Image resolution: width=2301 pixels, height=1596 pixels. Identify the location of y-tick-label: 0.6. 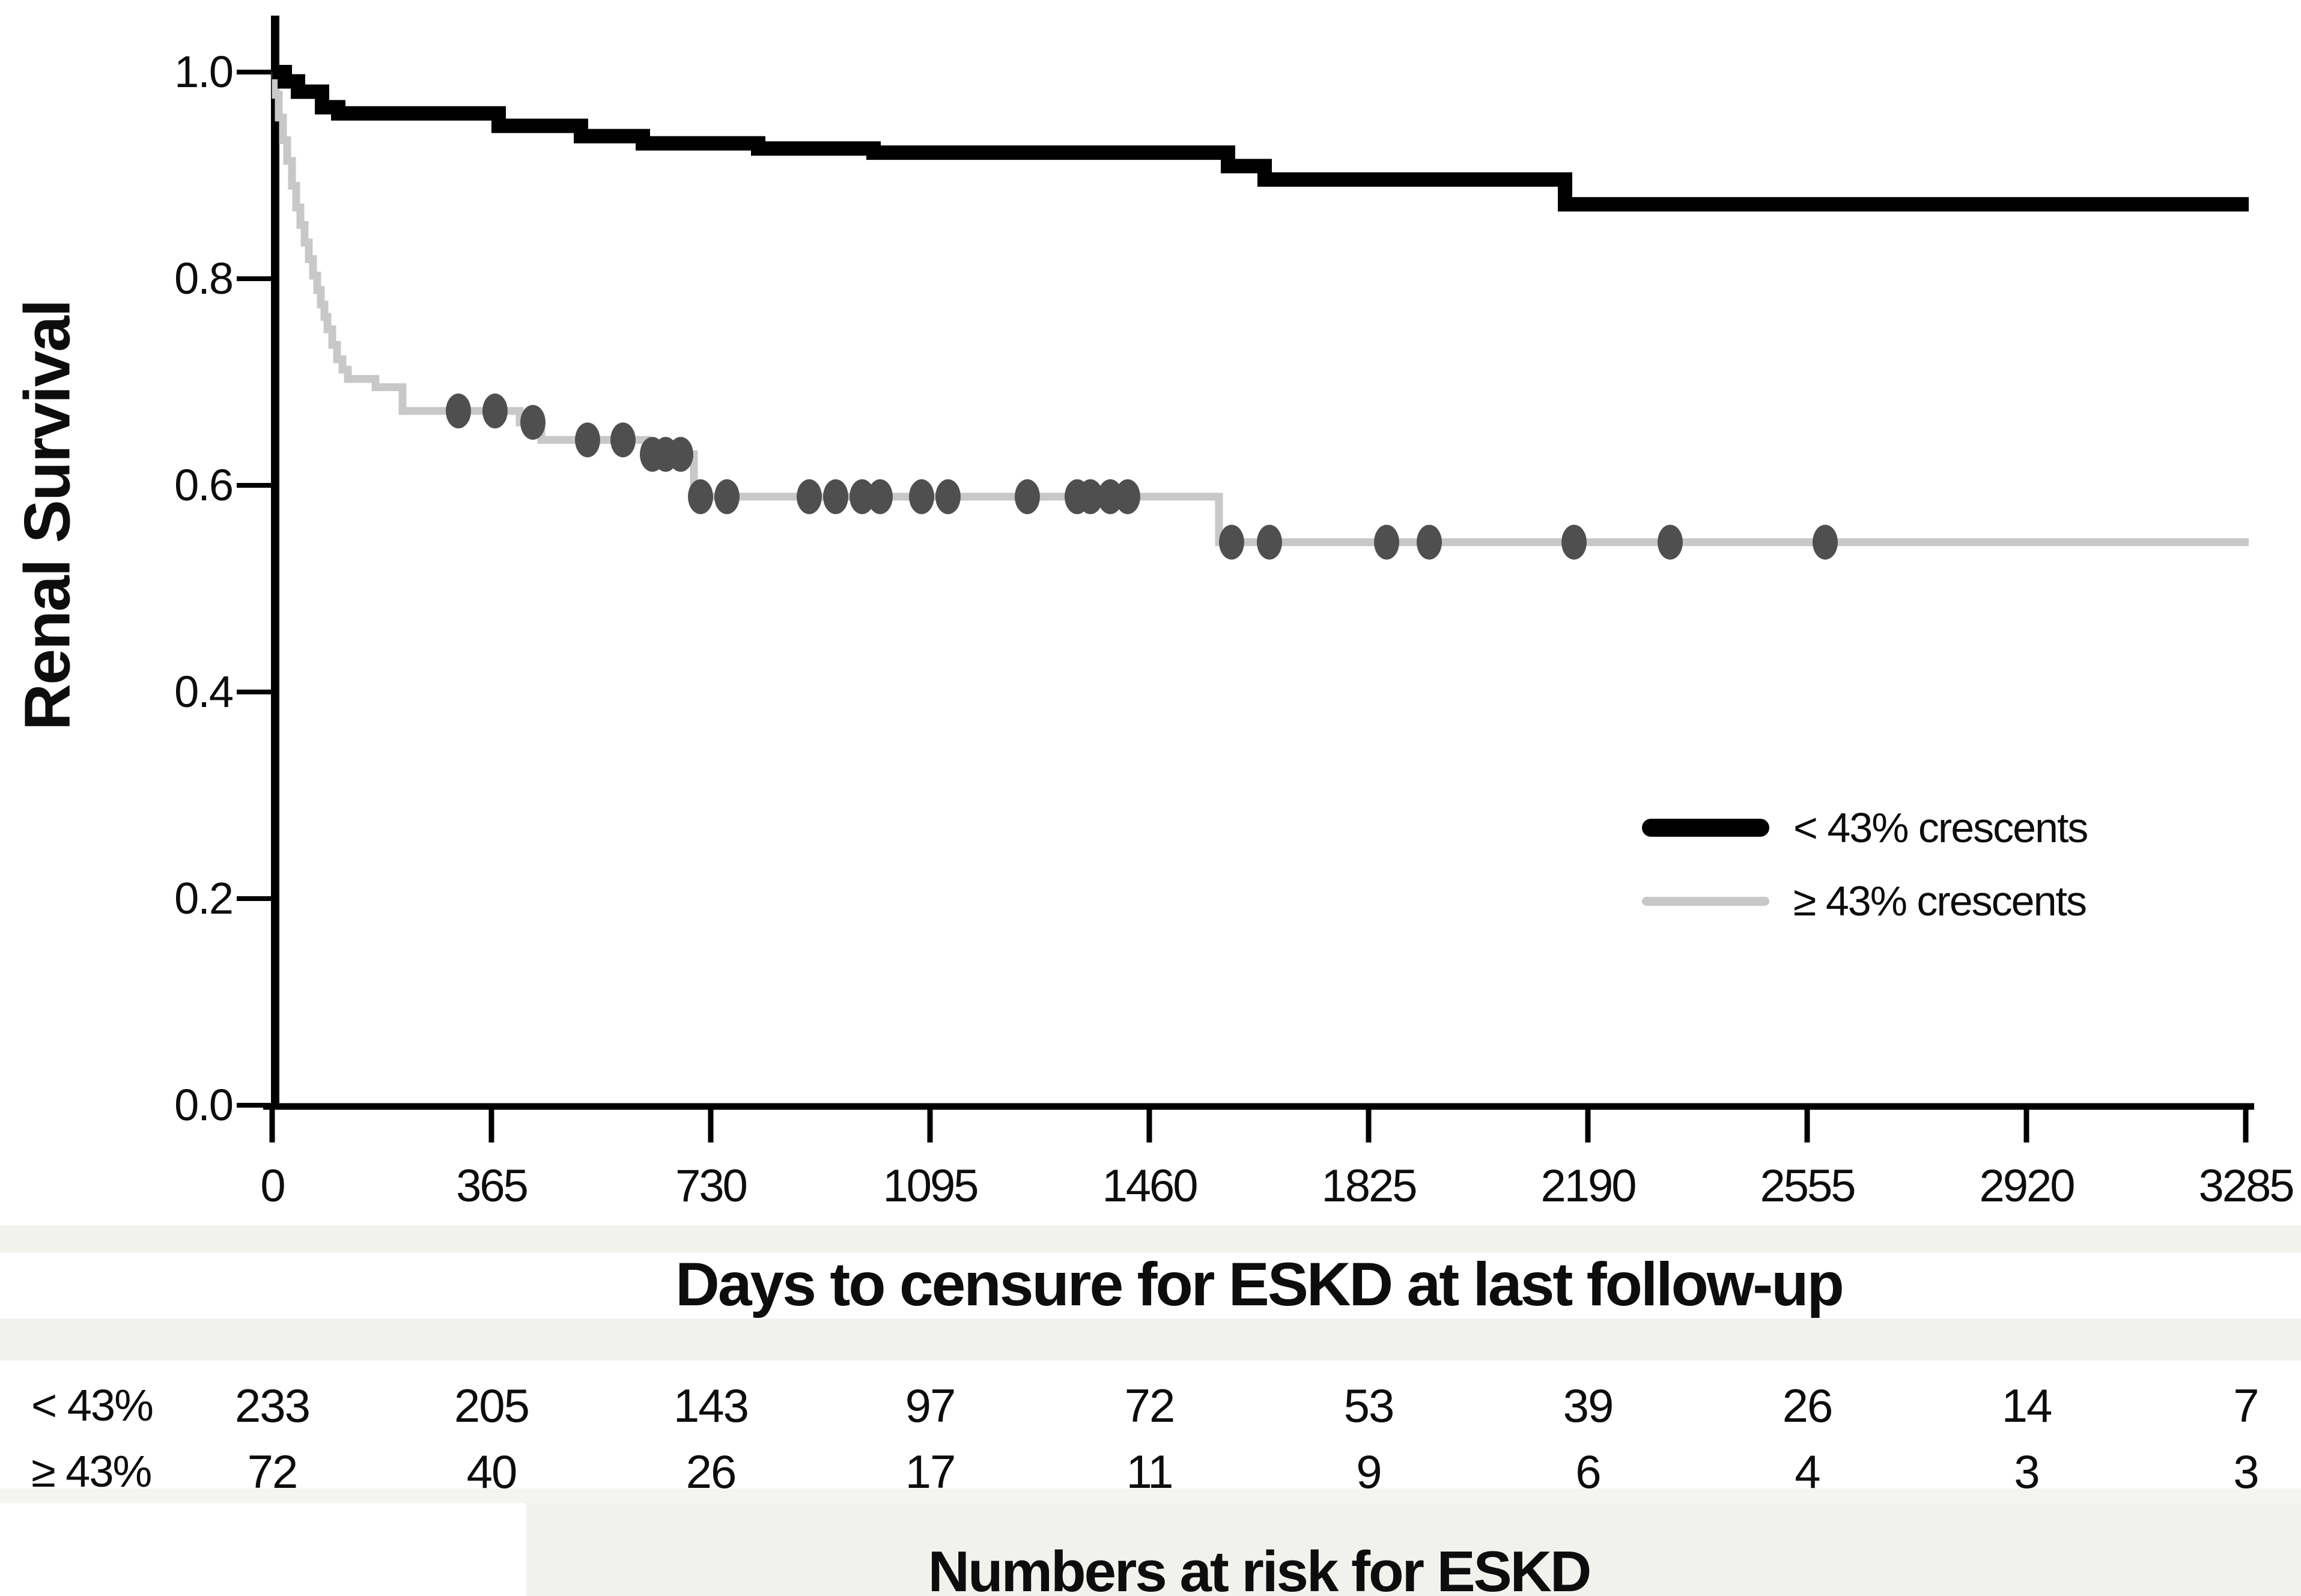
(204, 485).